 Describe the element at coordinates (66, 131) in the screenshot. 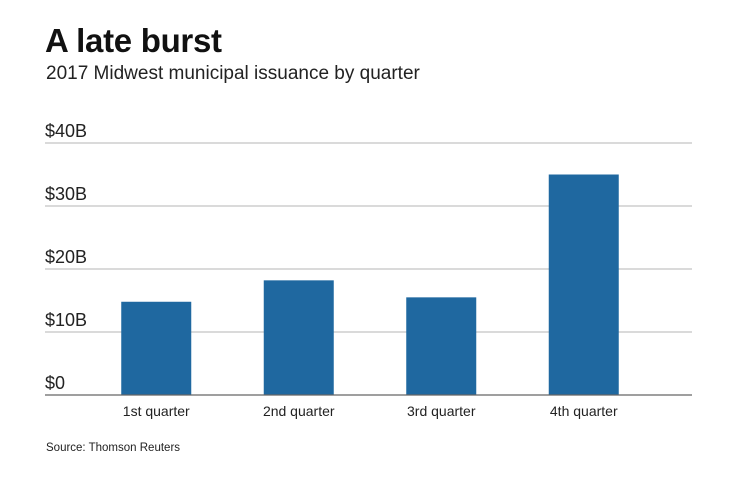

I see `y-tick-label: $40B` at that location.